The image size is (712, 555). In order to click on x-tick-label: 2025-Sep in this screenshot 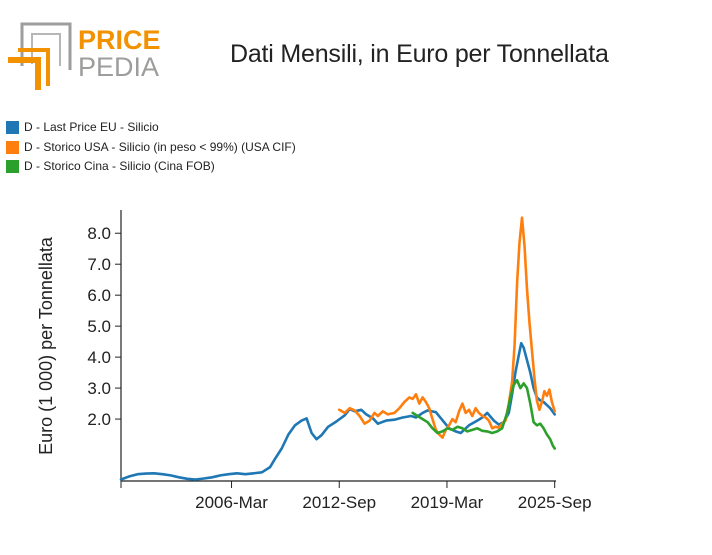, I will do `click(555, 502)`.